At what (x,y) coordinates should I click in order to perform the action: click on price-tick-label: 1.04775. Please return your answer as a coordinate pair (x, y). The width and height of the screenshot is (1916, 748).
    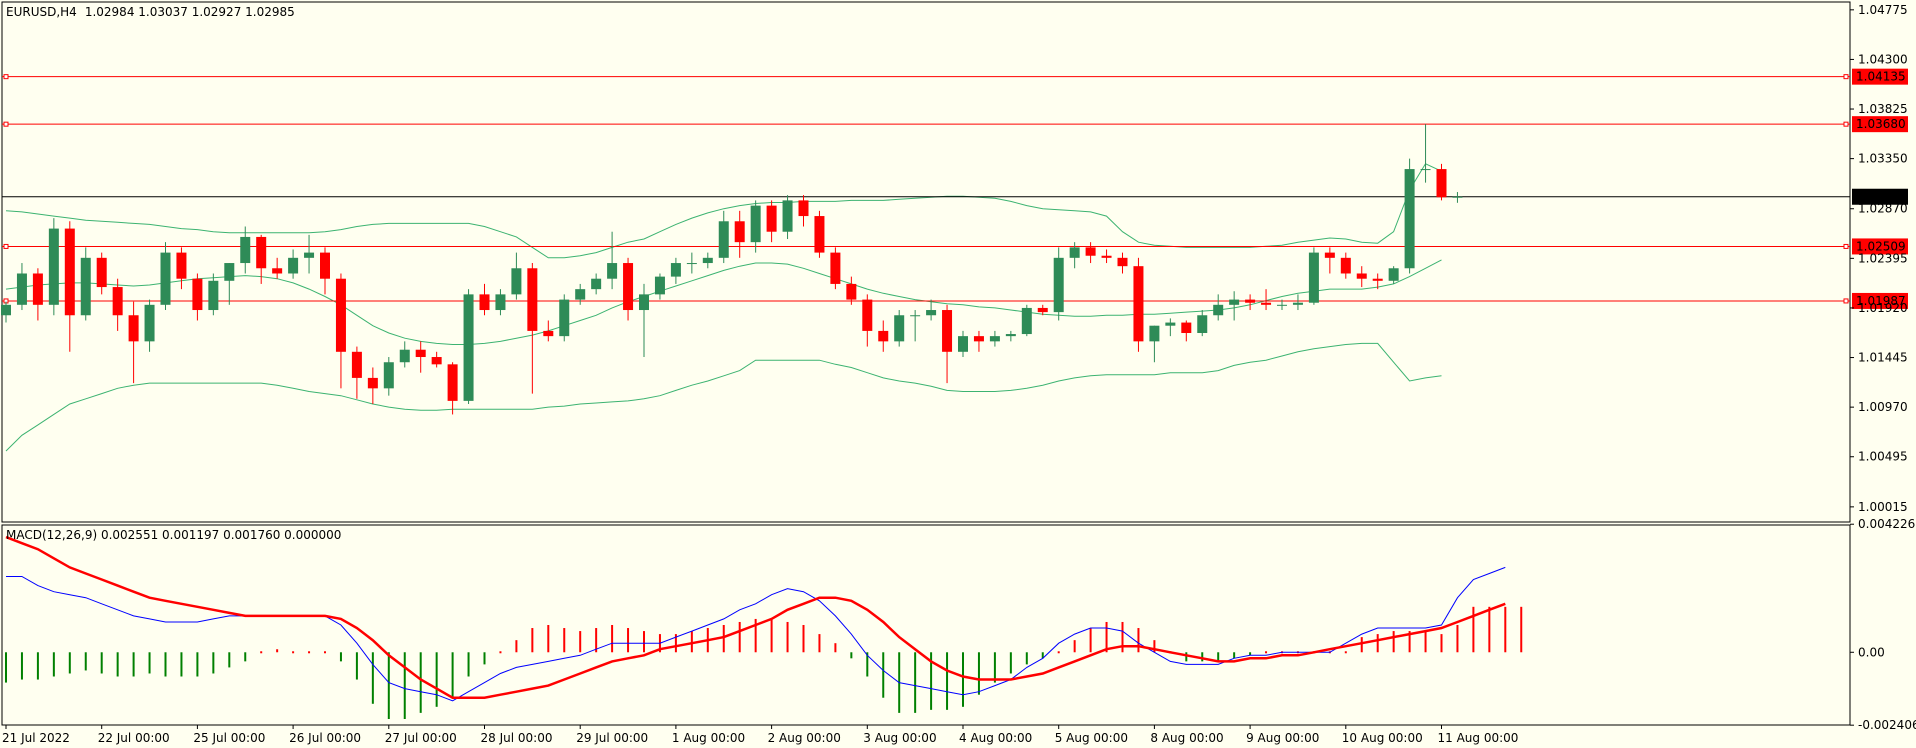
    Looking at the image, I should click on (1883, 10).